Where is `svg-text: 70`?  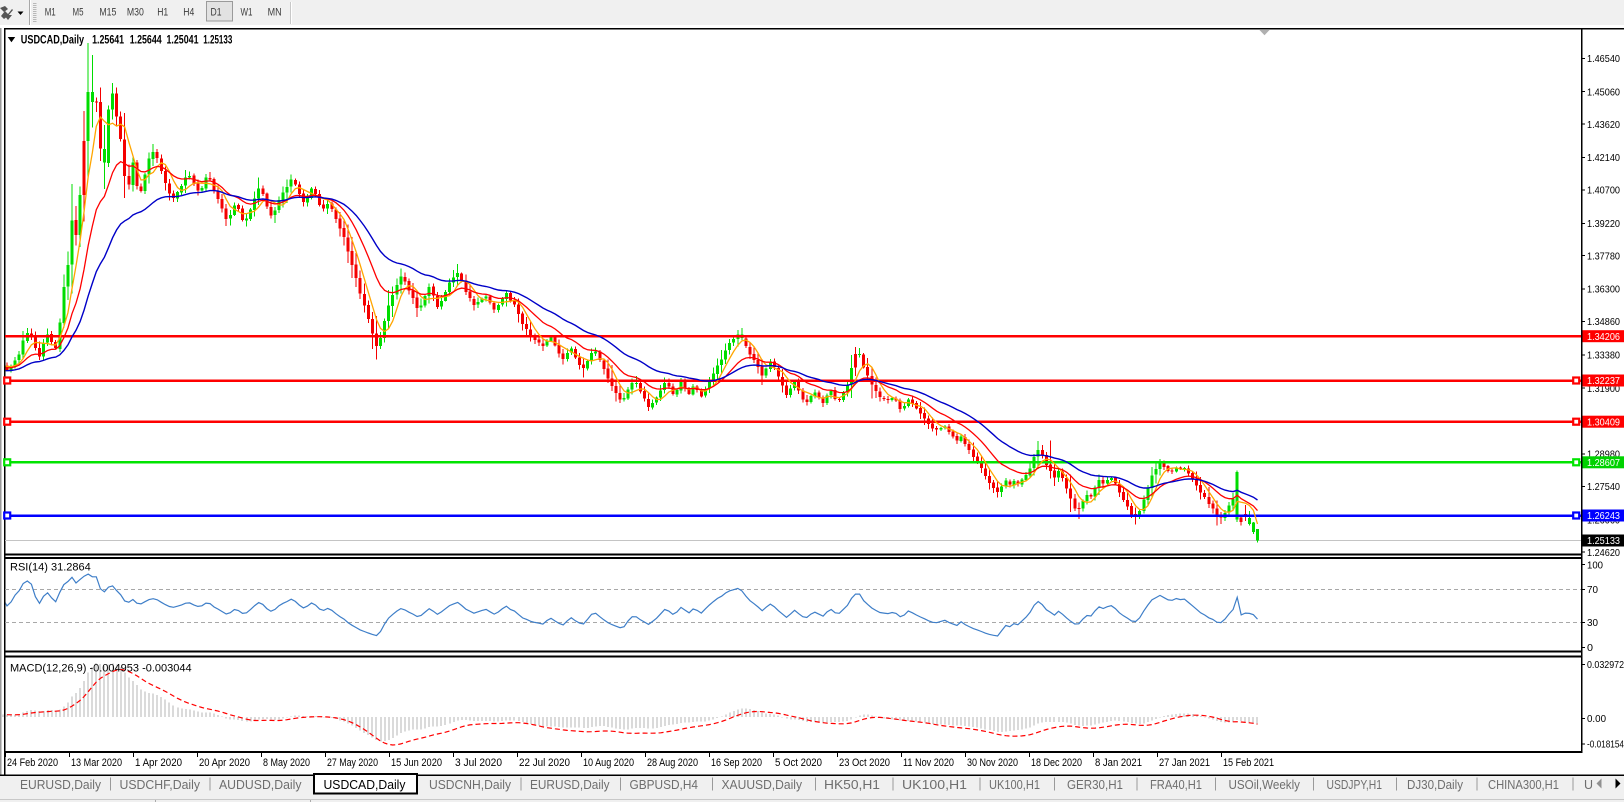 svg-text: 70 is located at coordinates (1592, 590).